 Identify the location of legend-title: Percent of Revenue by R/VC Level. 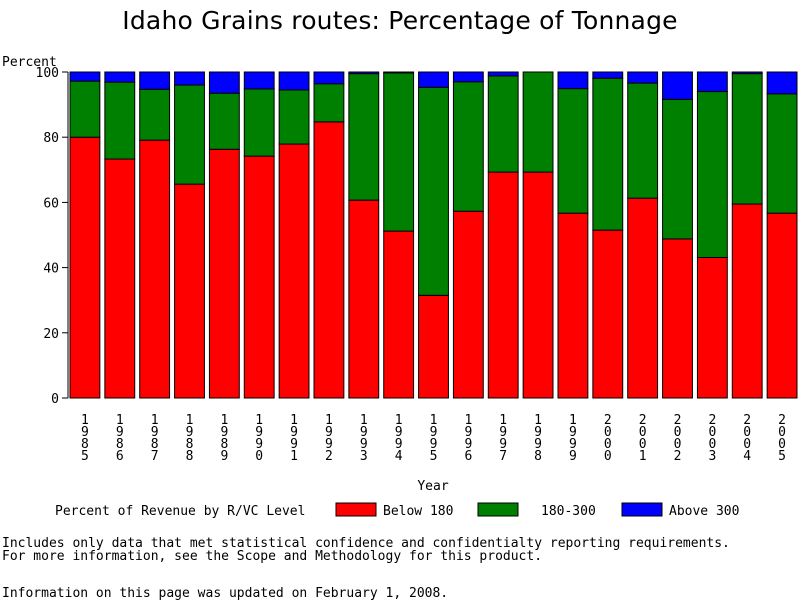
(180, 511).